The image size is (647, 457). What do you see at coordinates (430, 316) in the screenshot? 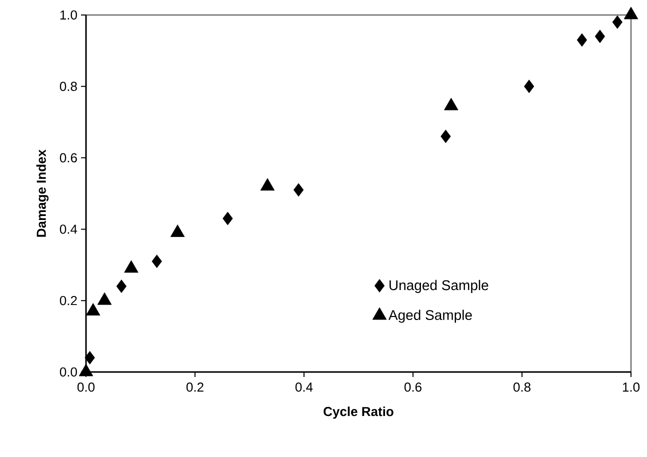
I see `legend-label: Aged Sample` at bounding box center [430, 316].